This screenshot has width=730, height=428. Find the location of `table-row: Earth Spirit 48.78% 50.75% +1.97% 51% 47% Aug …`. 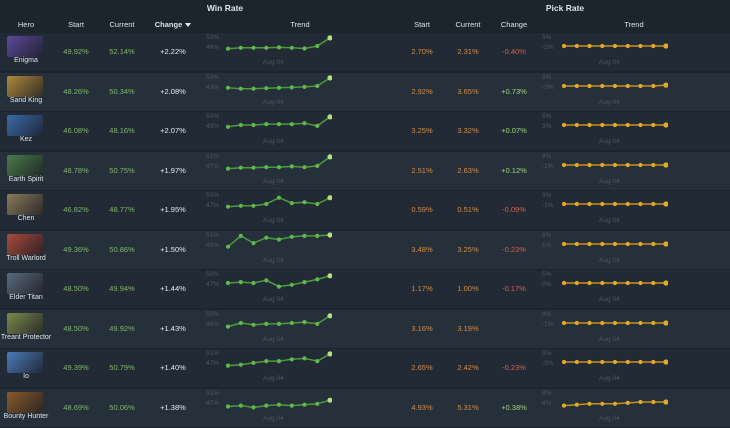

table-row: Earth Spirit 48.78% 50.75% +1.97% 51% 47% Aug … is located at coordinates (365, 170).